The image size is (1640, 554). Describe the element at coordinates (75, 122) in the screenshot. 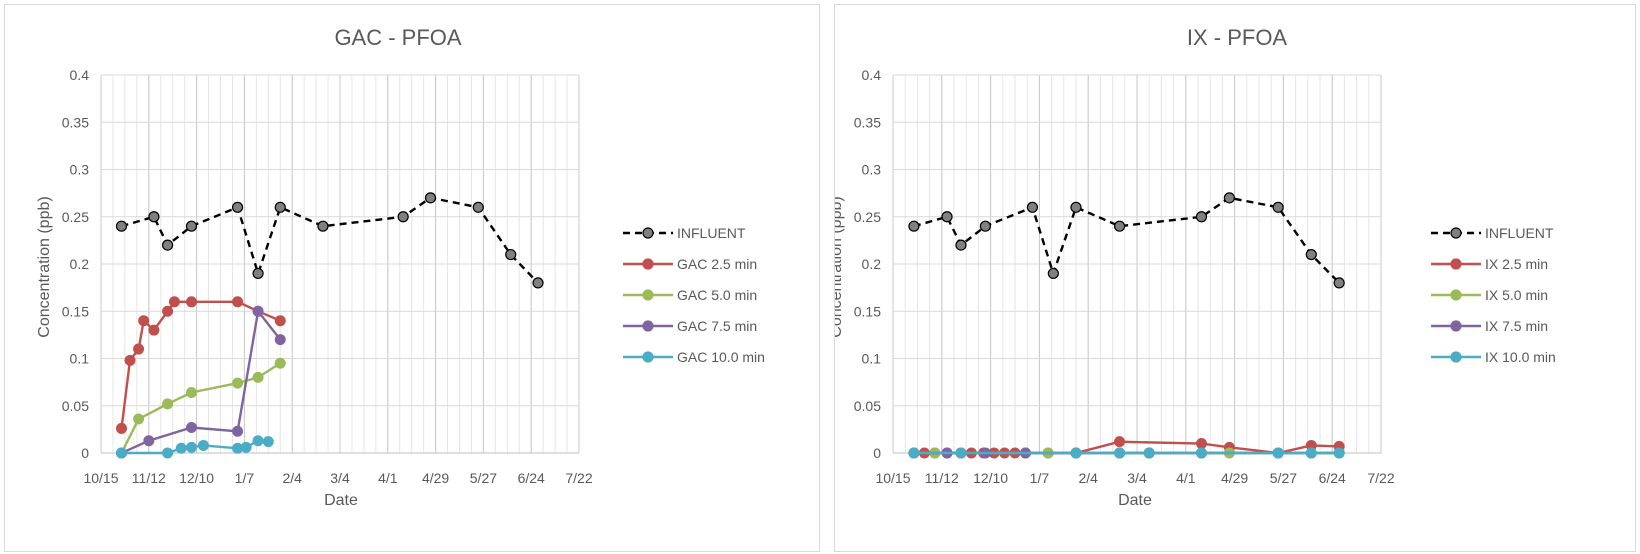

I see `y-tick-label: 0.35` at that location.